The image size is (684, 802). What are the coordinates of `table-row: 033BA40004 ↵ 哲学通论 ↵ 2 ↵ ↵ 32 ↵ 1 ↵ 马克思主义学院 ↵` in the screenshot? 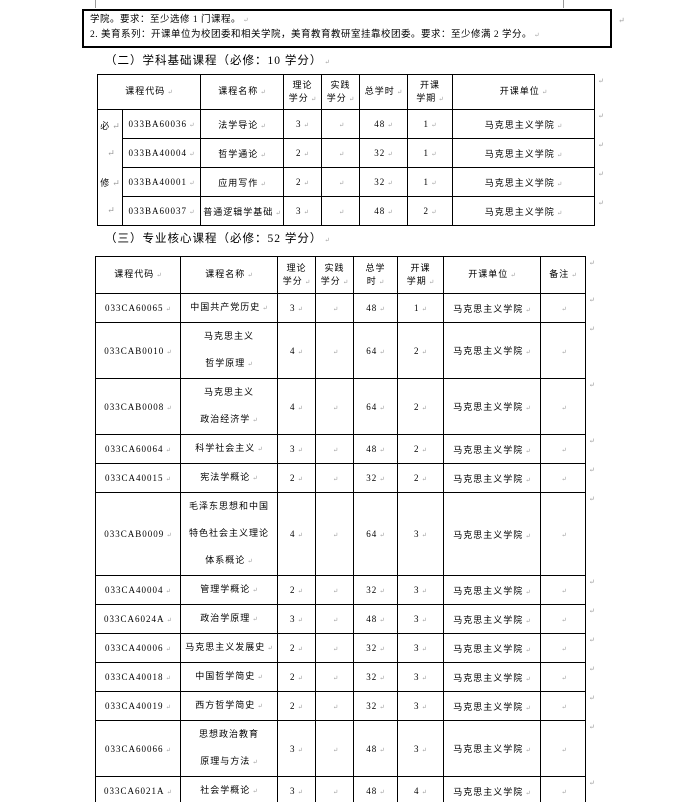 It's located at (346, 153).